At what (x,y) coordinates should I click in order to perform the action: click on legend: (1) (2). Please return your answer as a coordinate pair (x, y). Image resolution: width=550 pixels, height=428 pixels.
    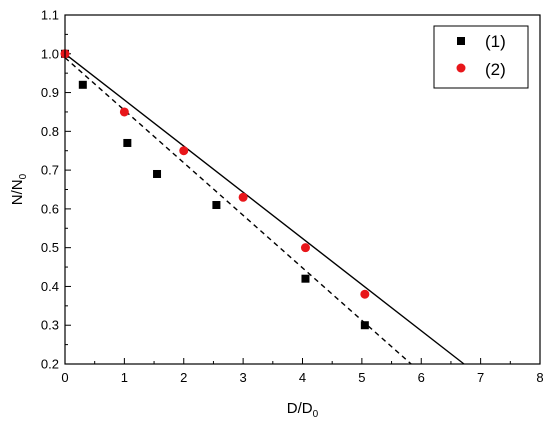
    Looking at the image, I should click on (481, 57).